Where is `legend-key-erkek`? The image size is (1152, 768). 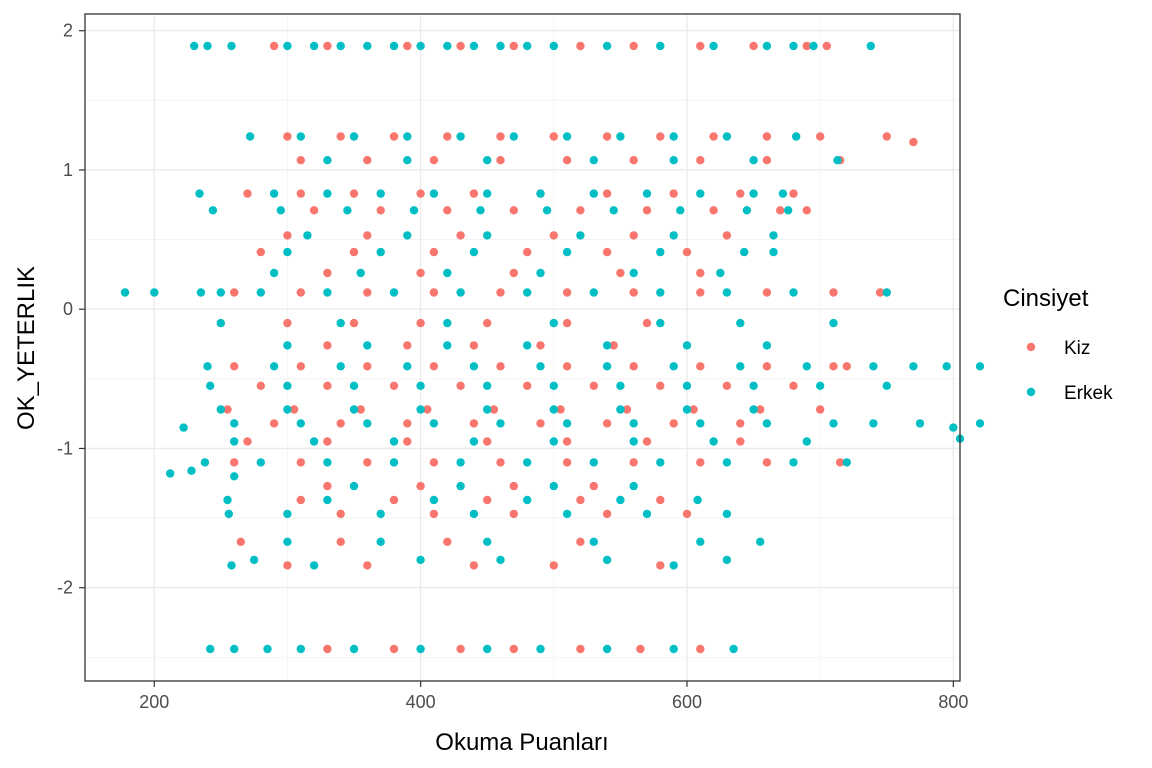 legend-key-erkek is located at coordinates (1031, 392).